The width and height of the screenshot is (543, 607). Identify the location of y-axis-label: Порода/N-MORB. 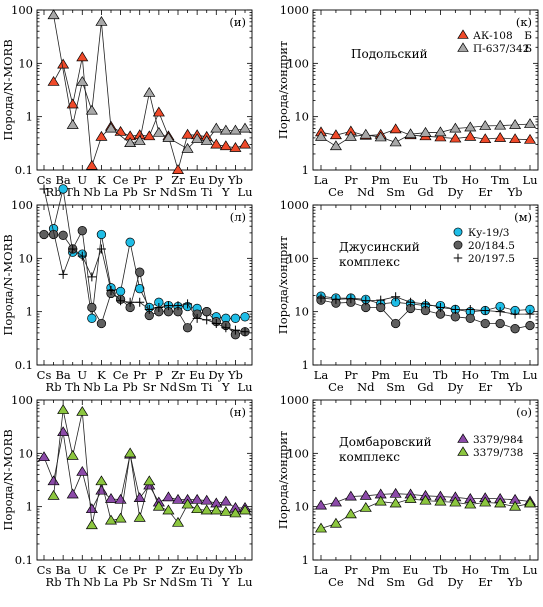
(8, 479).